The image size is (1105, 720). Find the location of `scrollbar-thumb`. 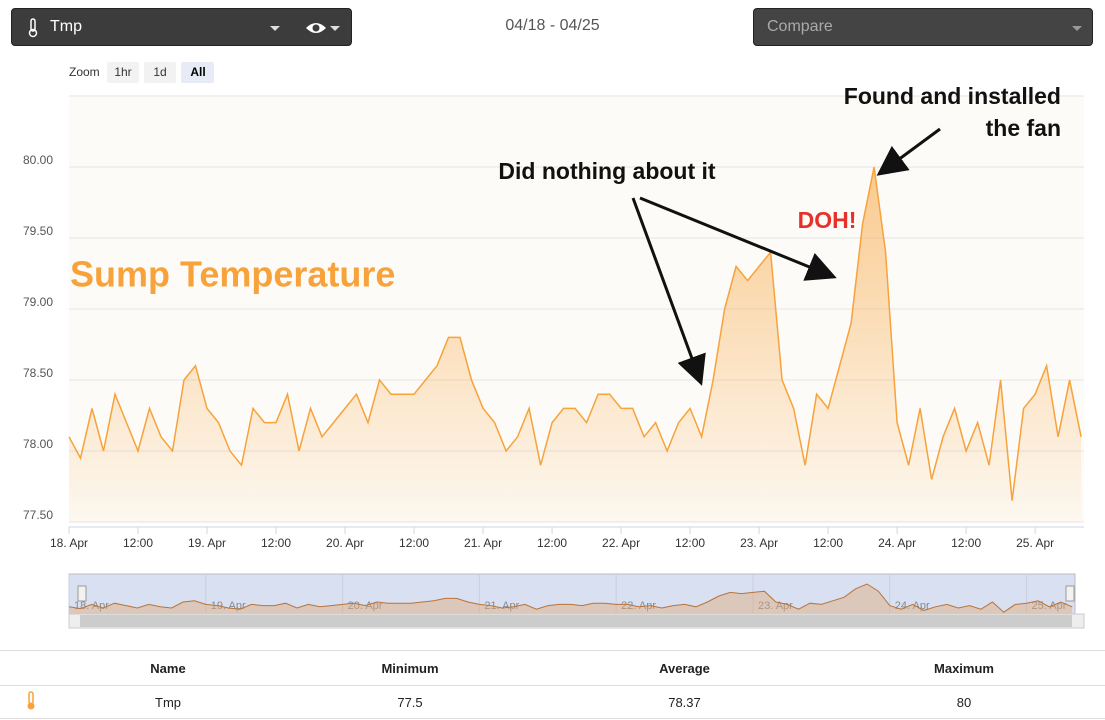

scrollbar-thumb is located at coordinates (576, 621).